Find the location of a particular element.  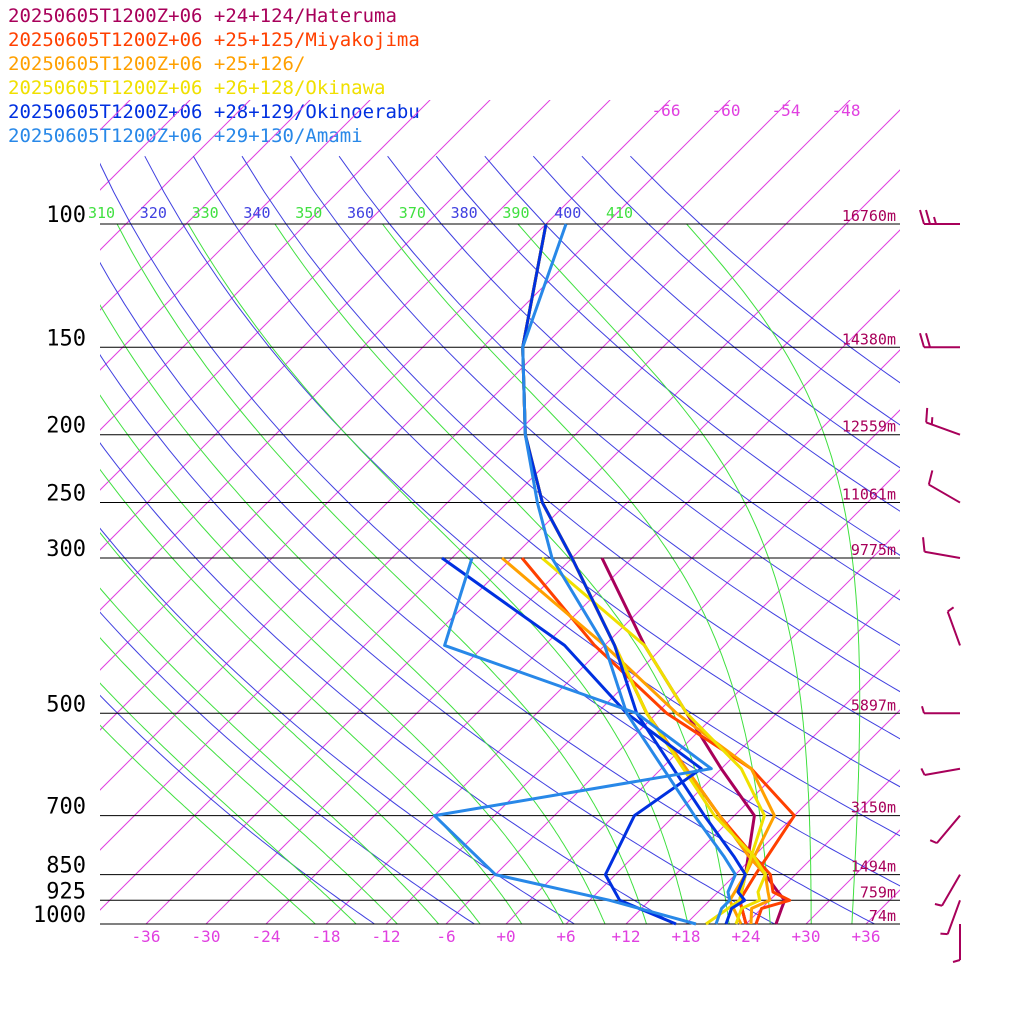

pressure-label: 925 is located at coordinates (66, 891).